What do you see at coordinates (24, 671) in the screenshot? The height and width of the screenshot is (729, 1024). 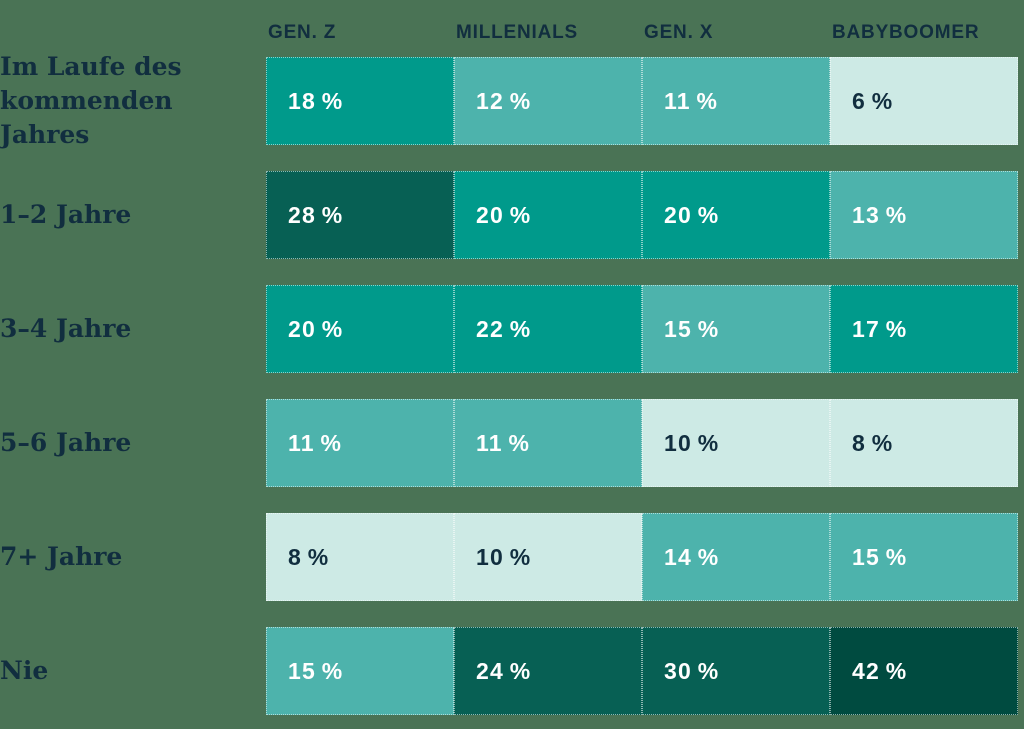 I see `row-label: Nie` at bounding box center [24, 671].